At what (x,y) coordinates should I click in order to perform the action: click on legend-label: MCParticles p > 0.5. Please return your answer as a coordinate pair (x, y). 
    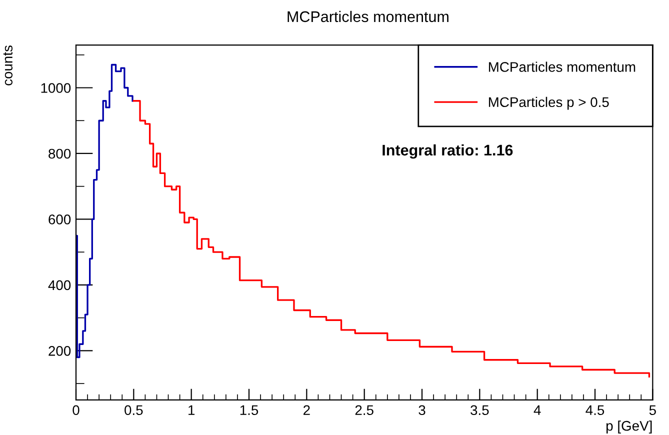
    Looking at the image, I should click on (548, 103).